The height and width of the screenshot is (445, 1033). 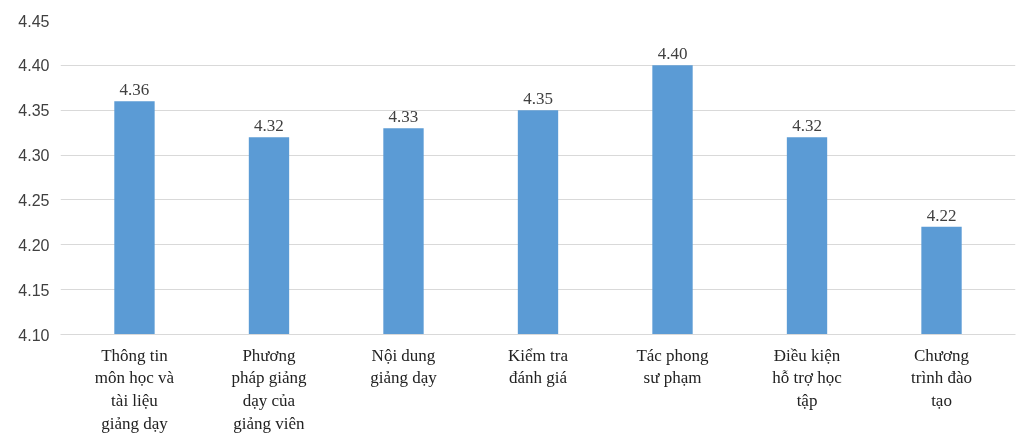 What do you see at coordinates (941, 215) in the screenshot?
I see `data-label: 4.22` at bounding box center [941, 215].